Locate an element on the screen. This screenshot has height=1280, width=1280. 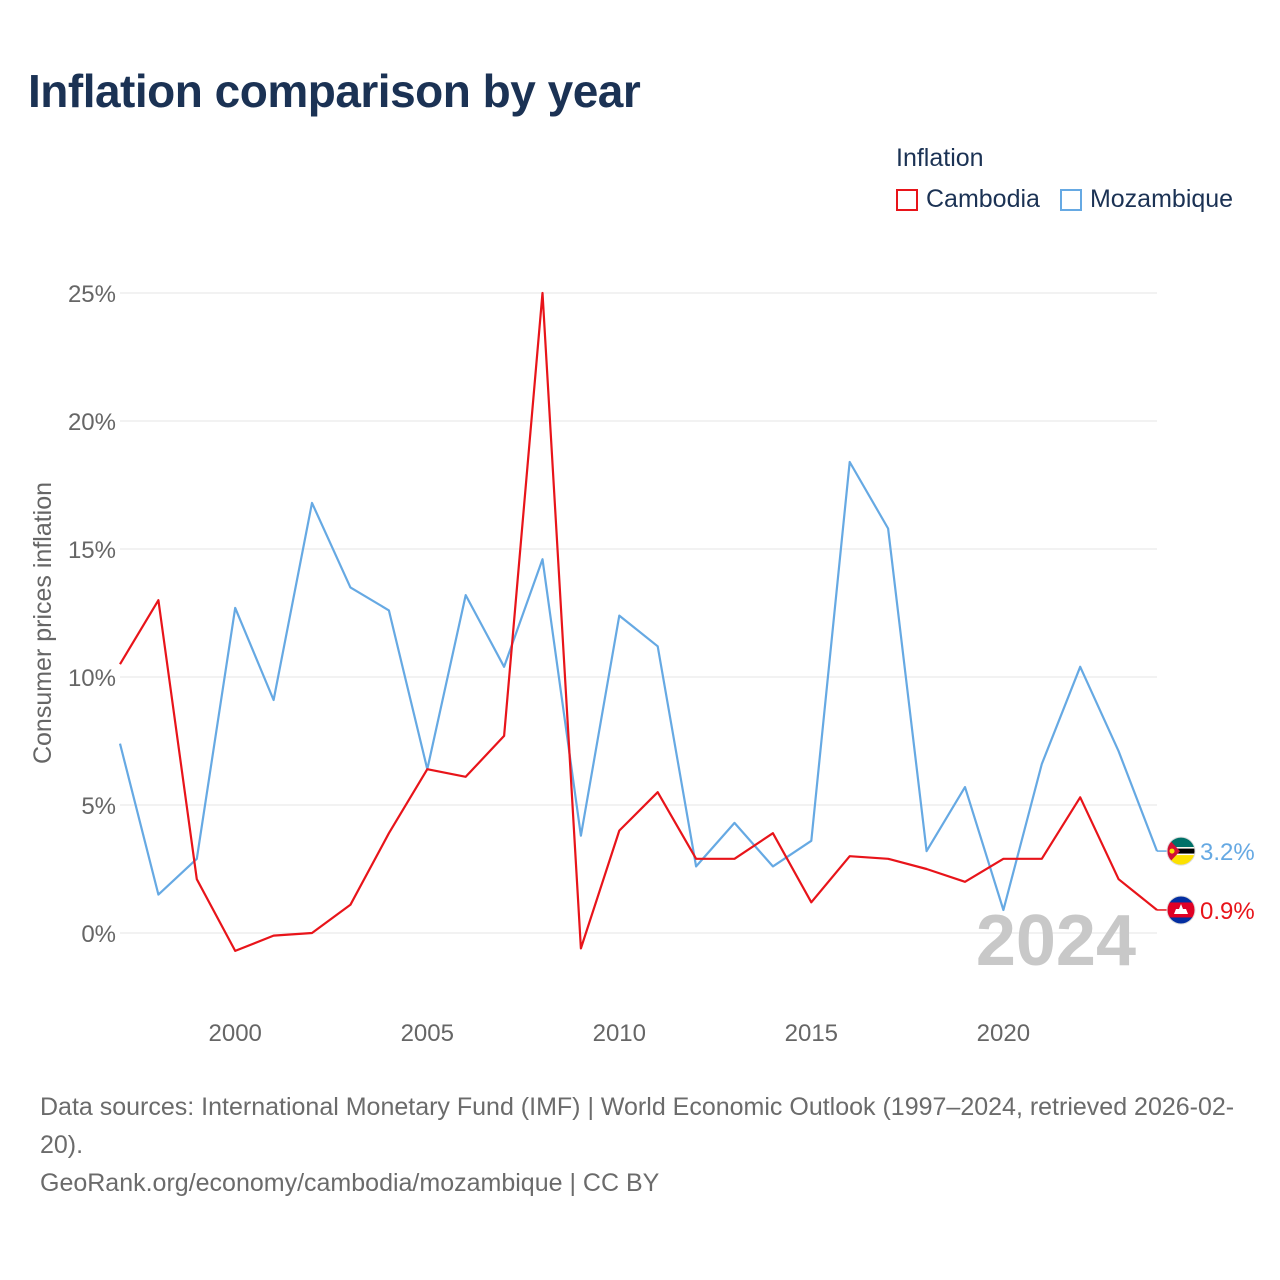
x-tick-label: 2020 is located at coordinates (1003, 1033).